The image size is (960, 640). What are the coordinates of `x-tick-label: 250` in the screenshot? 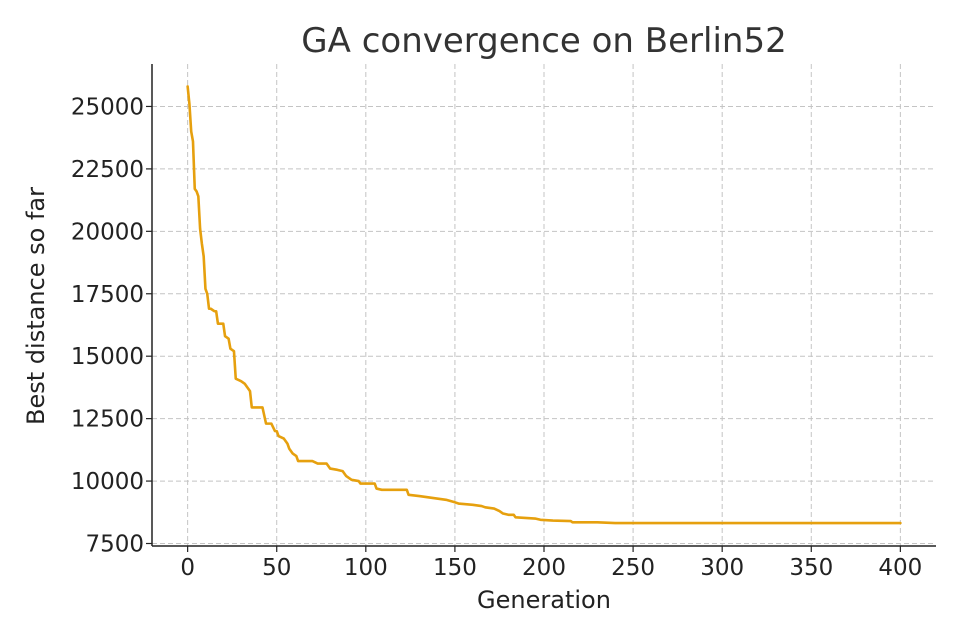 It's located at (633, 568).